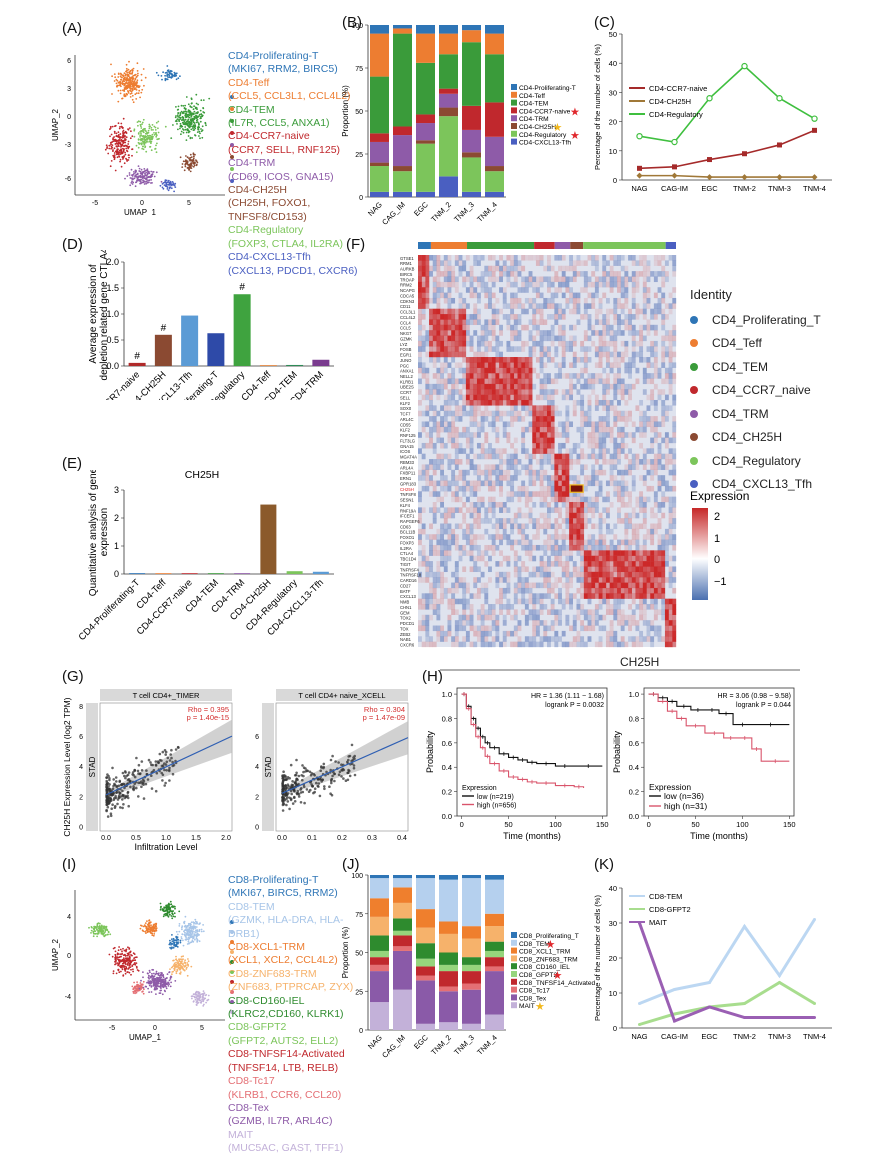  Describe the element at coordinates (425, 48) in the screenshot. I see `bar-segment` at that location.